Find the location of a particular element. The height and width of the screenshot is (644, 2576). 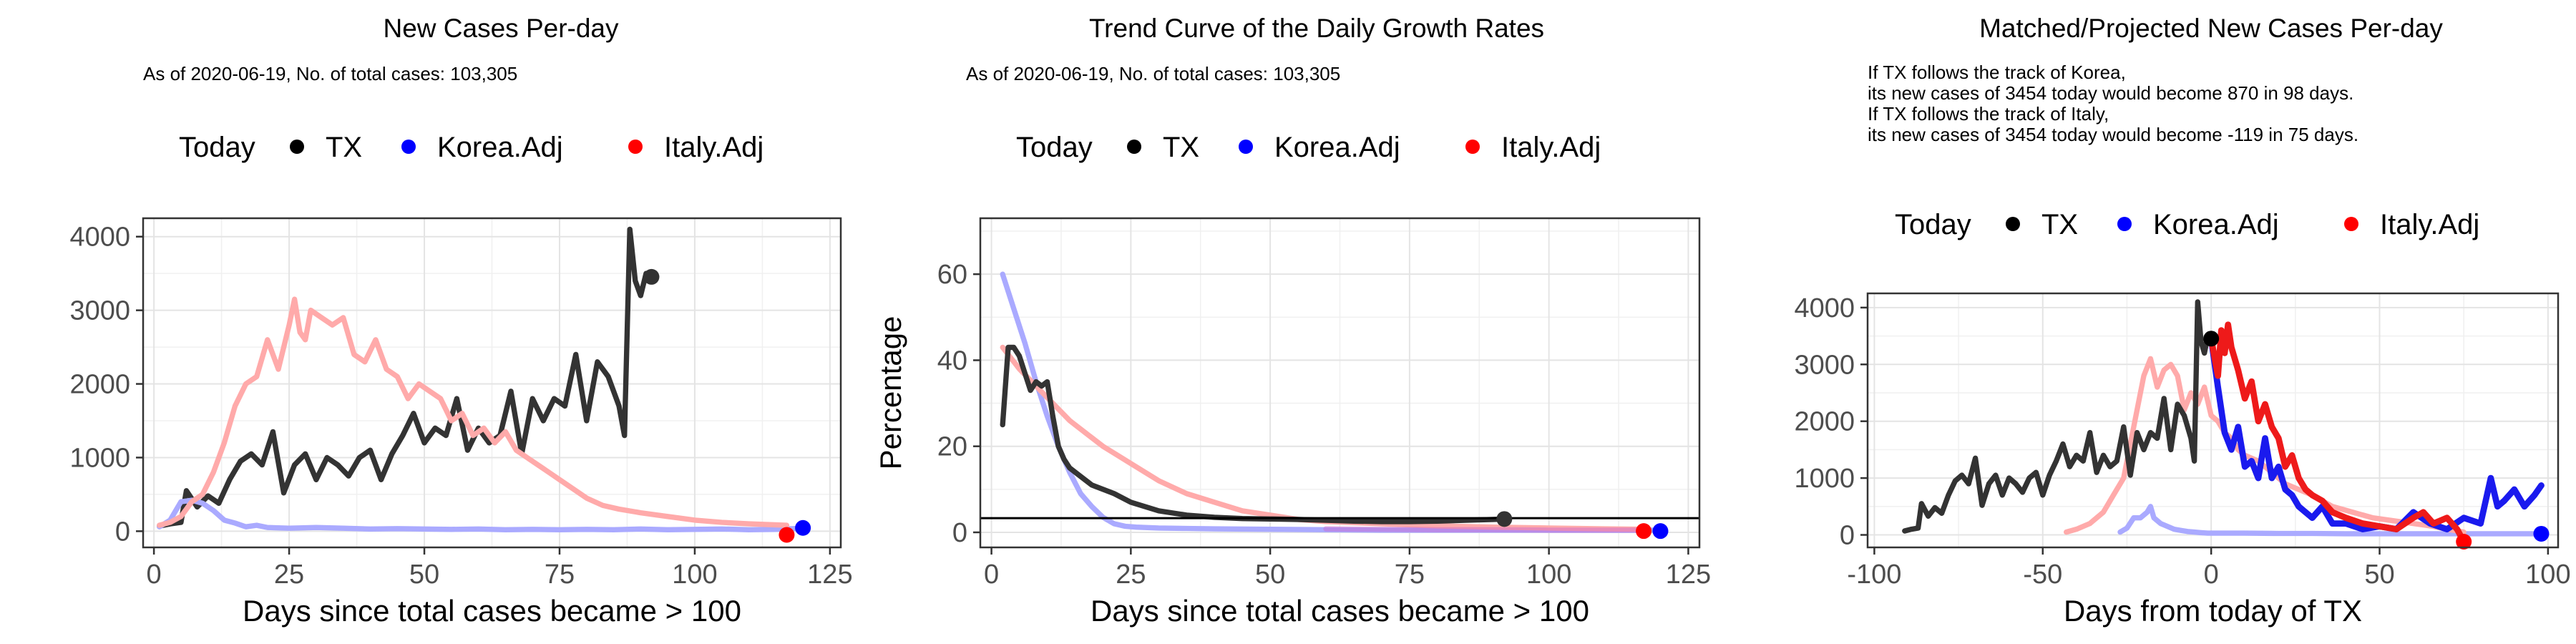

x-tick-label: -100 is located at coordinates (1874, 575).